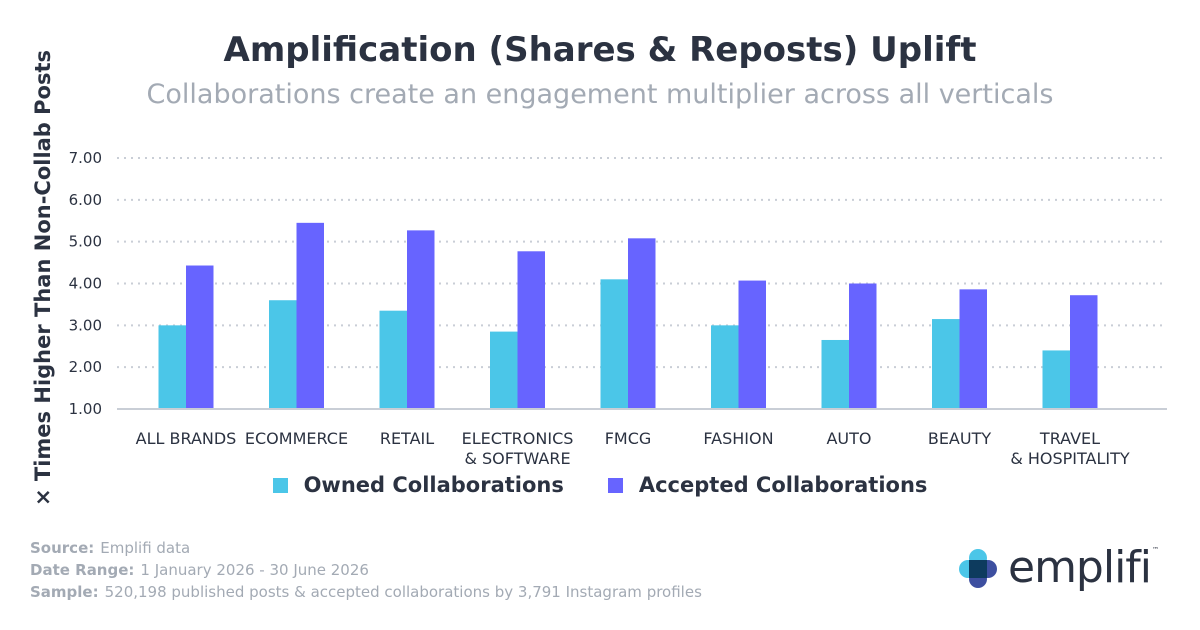  What do you see at coordinates (628, 438) in the screenshot?
I see `x-tick-label: FMCG` at bounding box center [628, 438].